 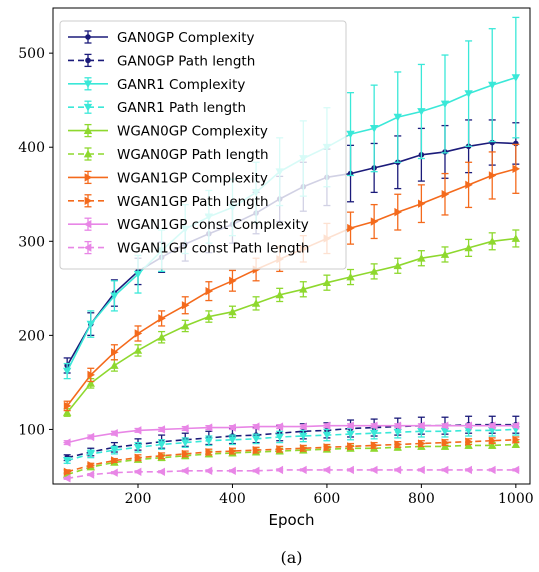 What do you see at coordinates (327, 499) in the screenshot?
I see `x-tick-label: 600` at bounding box center [327, 499].